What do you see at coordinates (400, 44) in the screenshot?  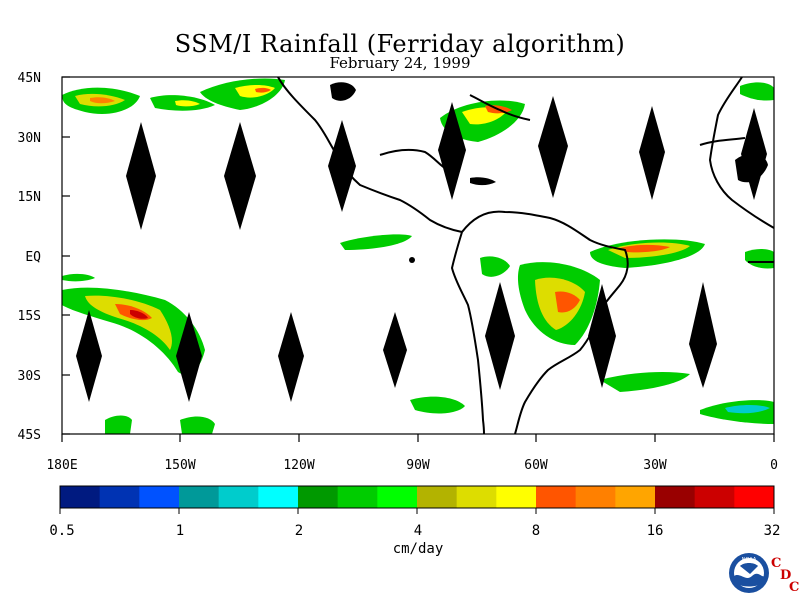 I see `map-title: SSM/I Rainfall (Ferriday algorithm)` at bounding box center [400, 44].